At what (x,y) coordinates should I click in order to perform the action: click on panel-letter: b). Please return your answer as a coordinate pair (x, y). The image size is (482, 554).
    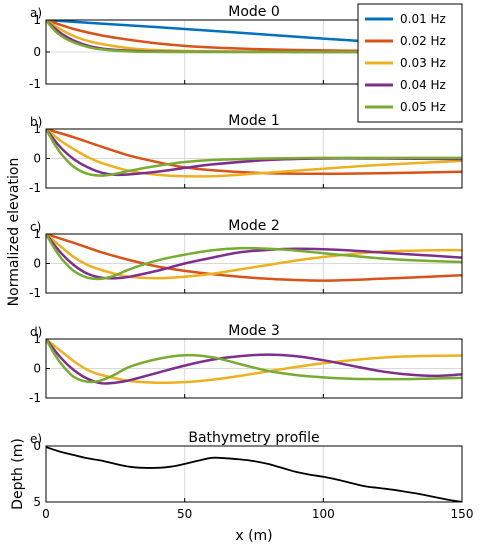
    Looking at the image, I should click on (36, 122).